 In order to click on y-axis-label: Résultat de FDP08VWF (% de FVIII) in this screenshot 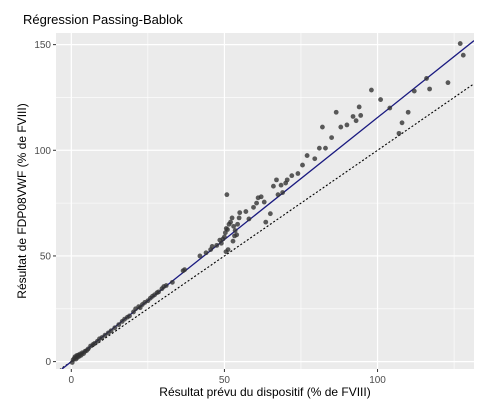, I will do `click(22, 200)`.